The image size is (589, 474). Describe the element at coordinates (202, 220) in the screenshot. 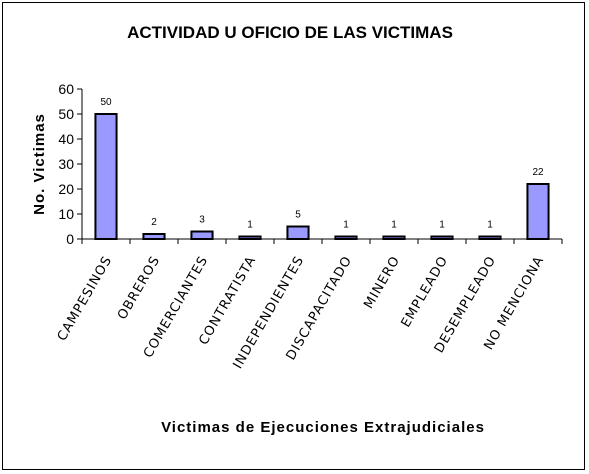

I see `data-label: 3` at that location.